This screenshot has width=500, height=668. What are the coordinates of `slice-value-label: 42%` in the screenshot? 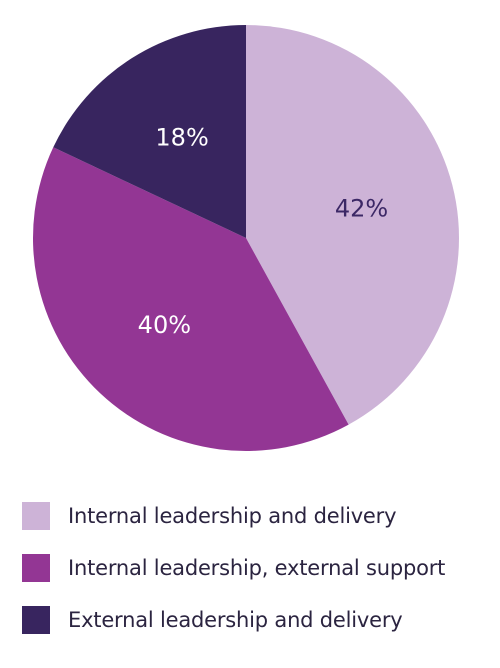 It's located at (361, 208).